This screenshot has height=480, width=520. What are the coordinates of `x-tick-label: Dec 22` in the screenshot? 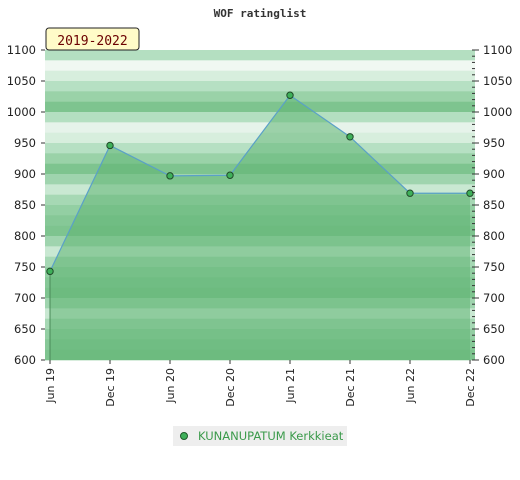 It's located at (470, 387).